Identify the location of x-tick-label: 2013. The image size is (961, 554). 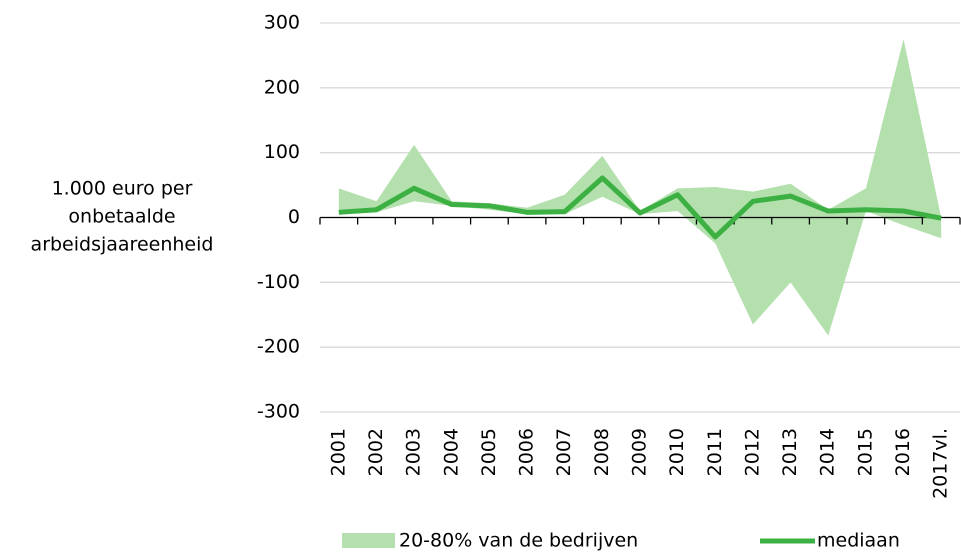
(790, 452).